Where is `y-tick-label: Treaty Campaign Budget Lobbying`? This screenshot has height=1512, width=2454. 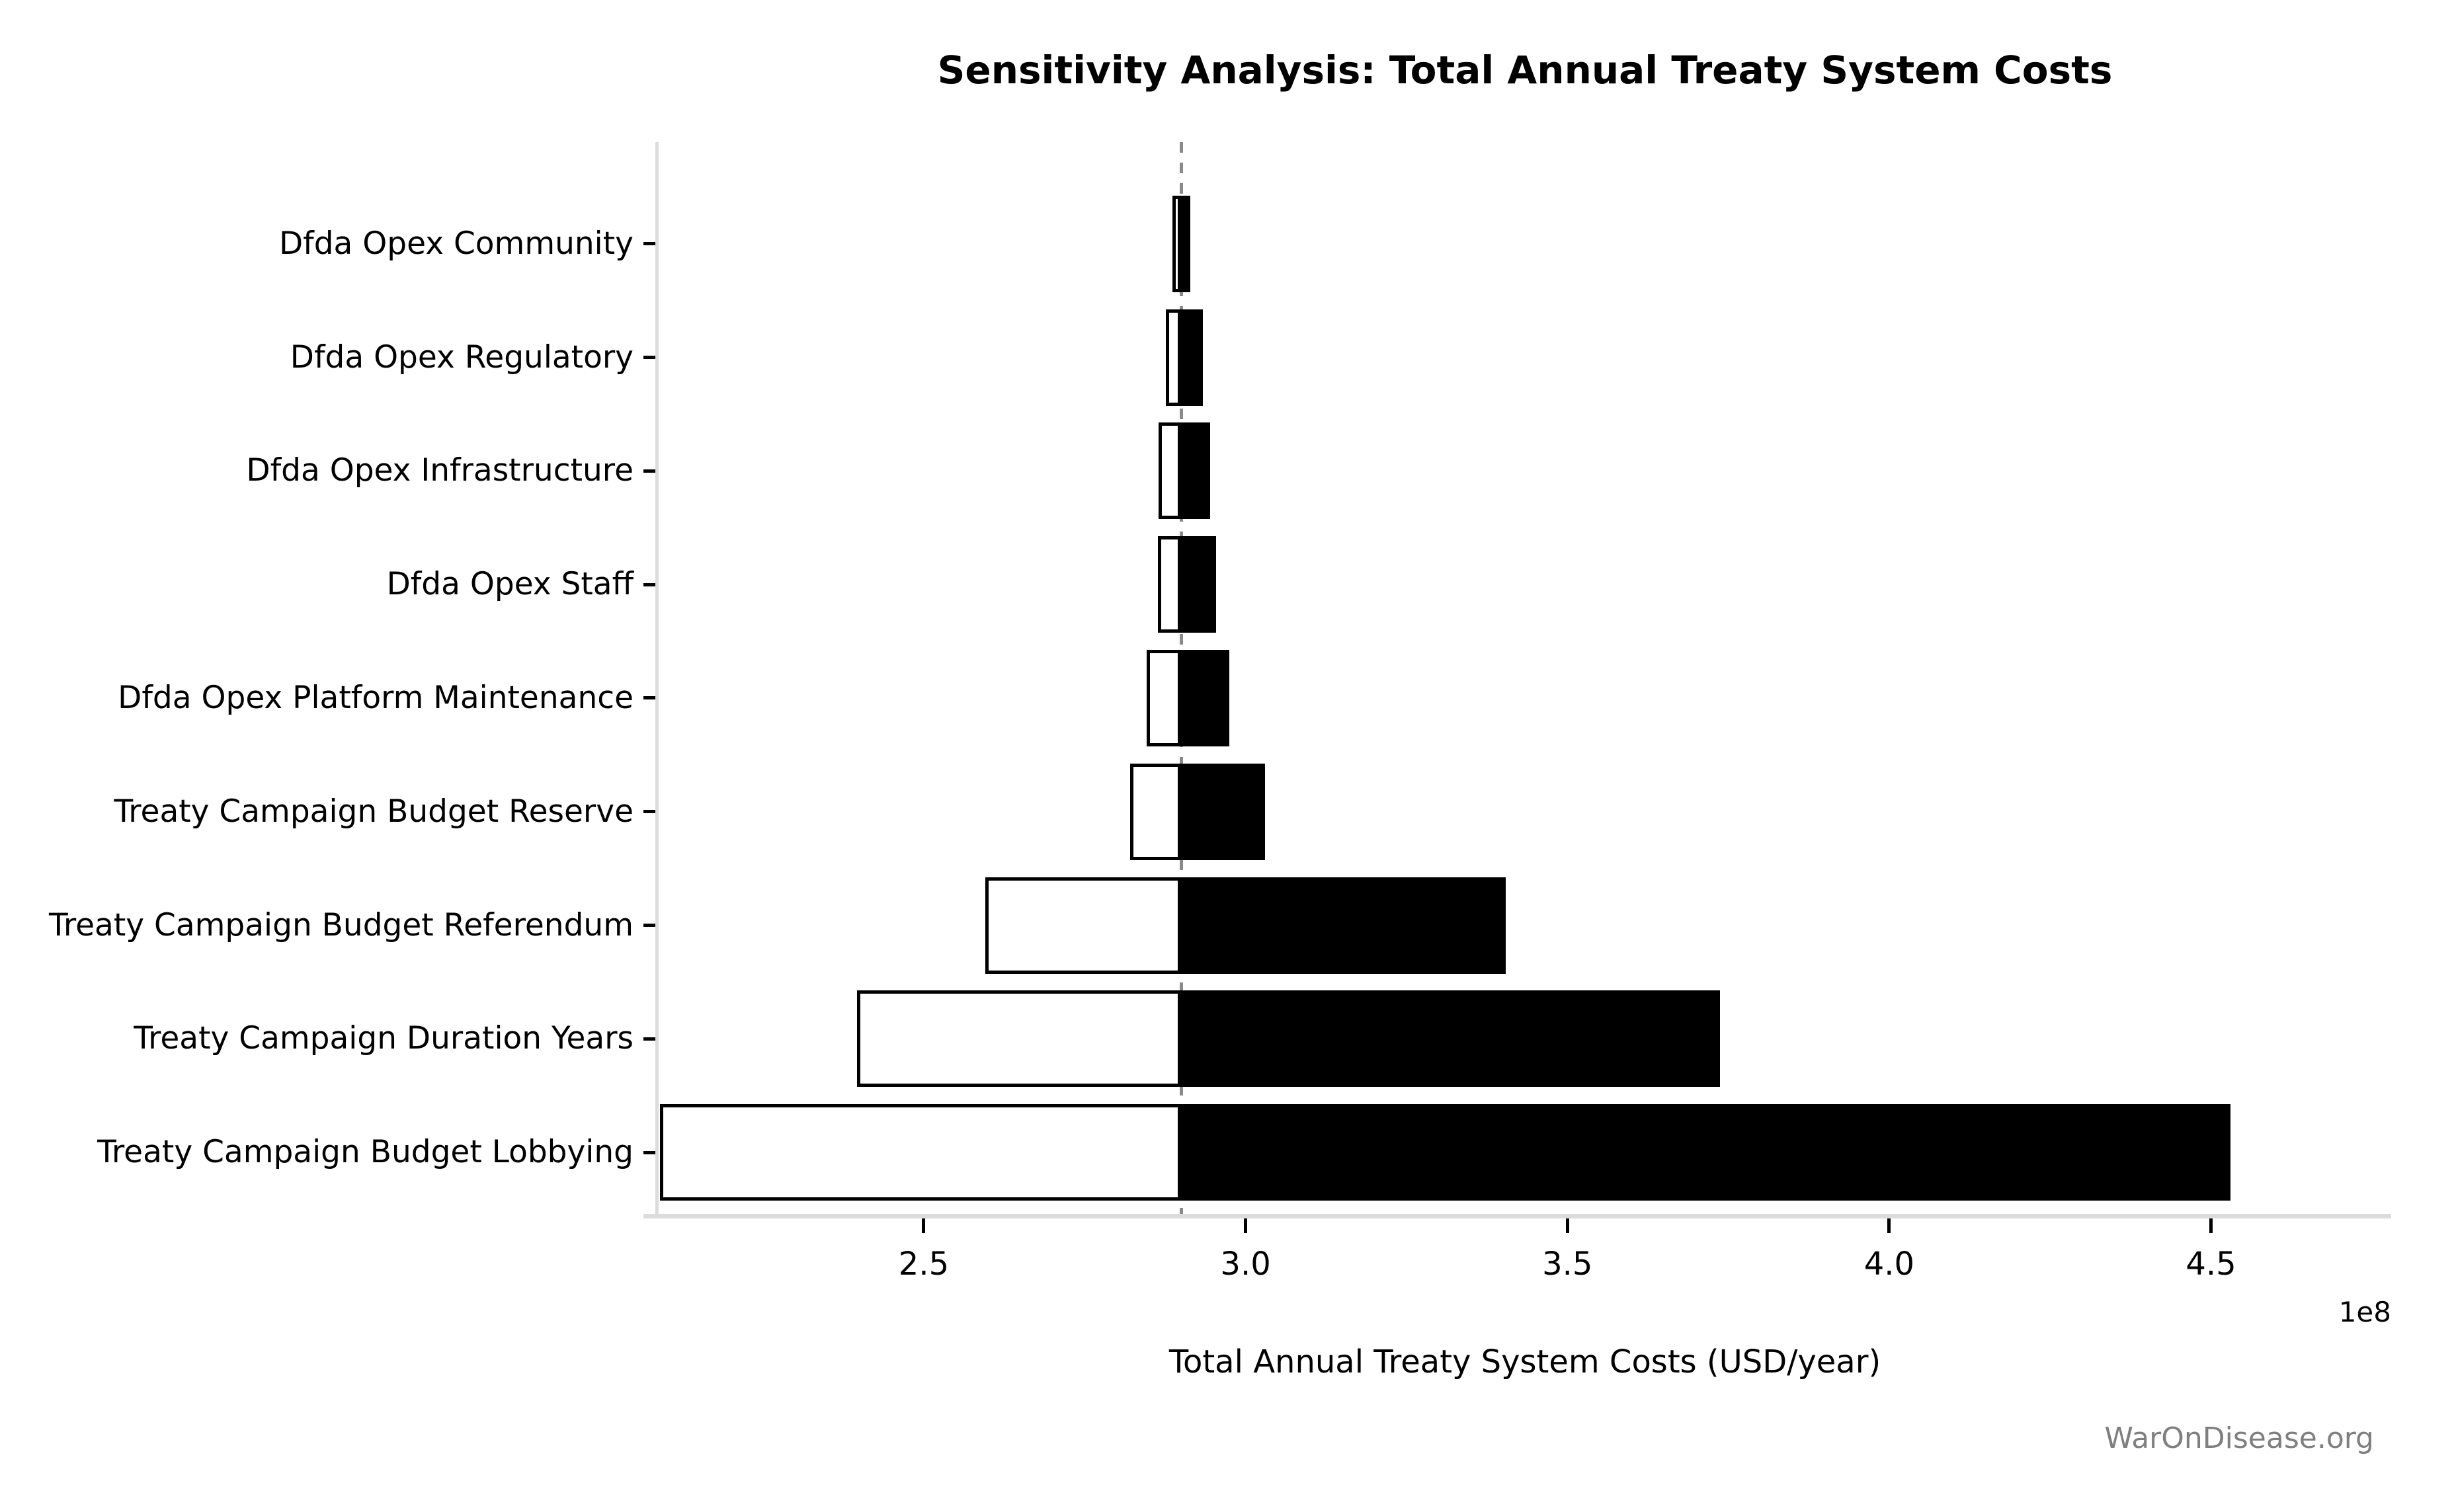 y-tick-label: Treaty Campaign Budget Lobbying is located at coordinates (365, 1152).